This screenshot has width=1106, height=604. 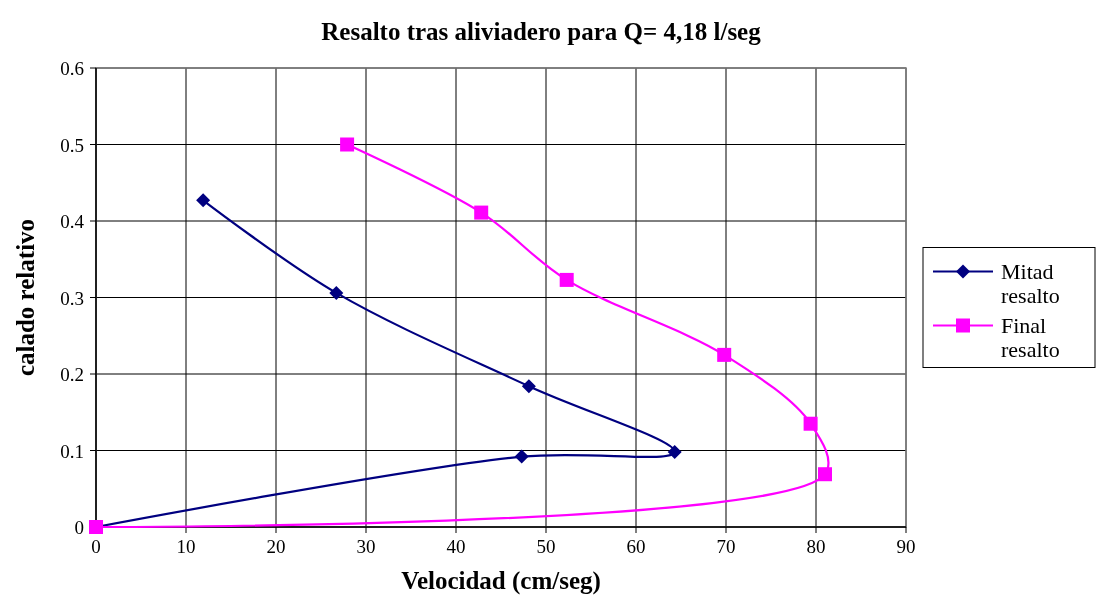 I want to click on legend-label: Final resalto, so click(x=1030, y=337).